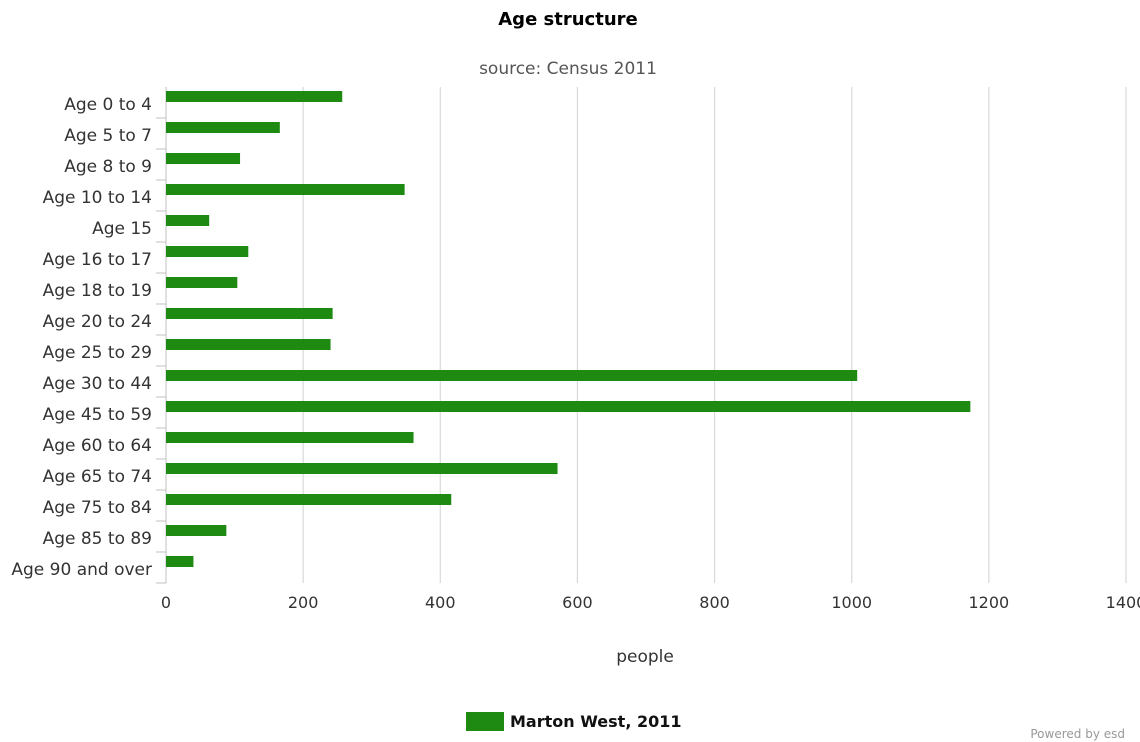 Image resolution: width=1140 pixels, height=742 pixels. I want to click on x-axis-title: people, so click(645, 657).